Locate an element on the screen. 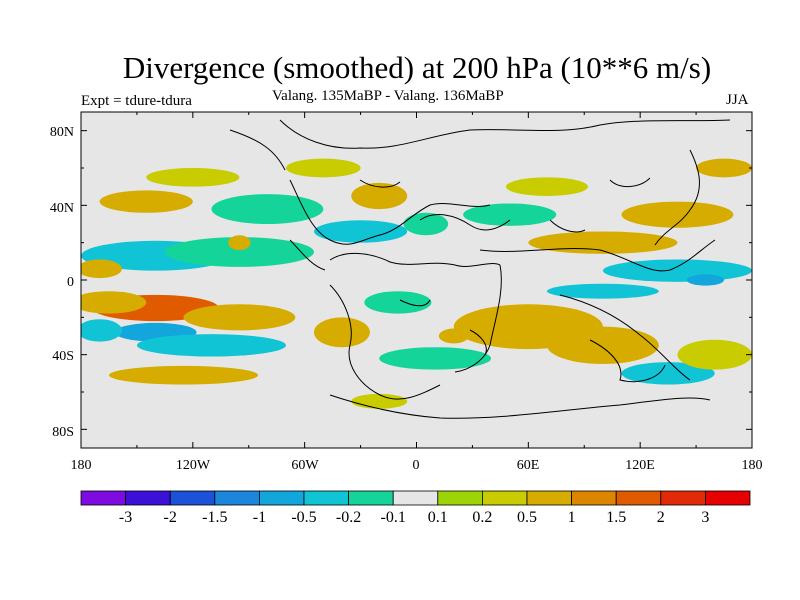  y-label-0: 0 is located at coordinates (70, 282).